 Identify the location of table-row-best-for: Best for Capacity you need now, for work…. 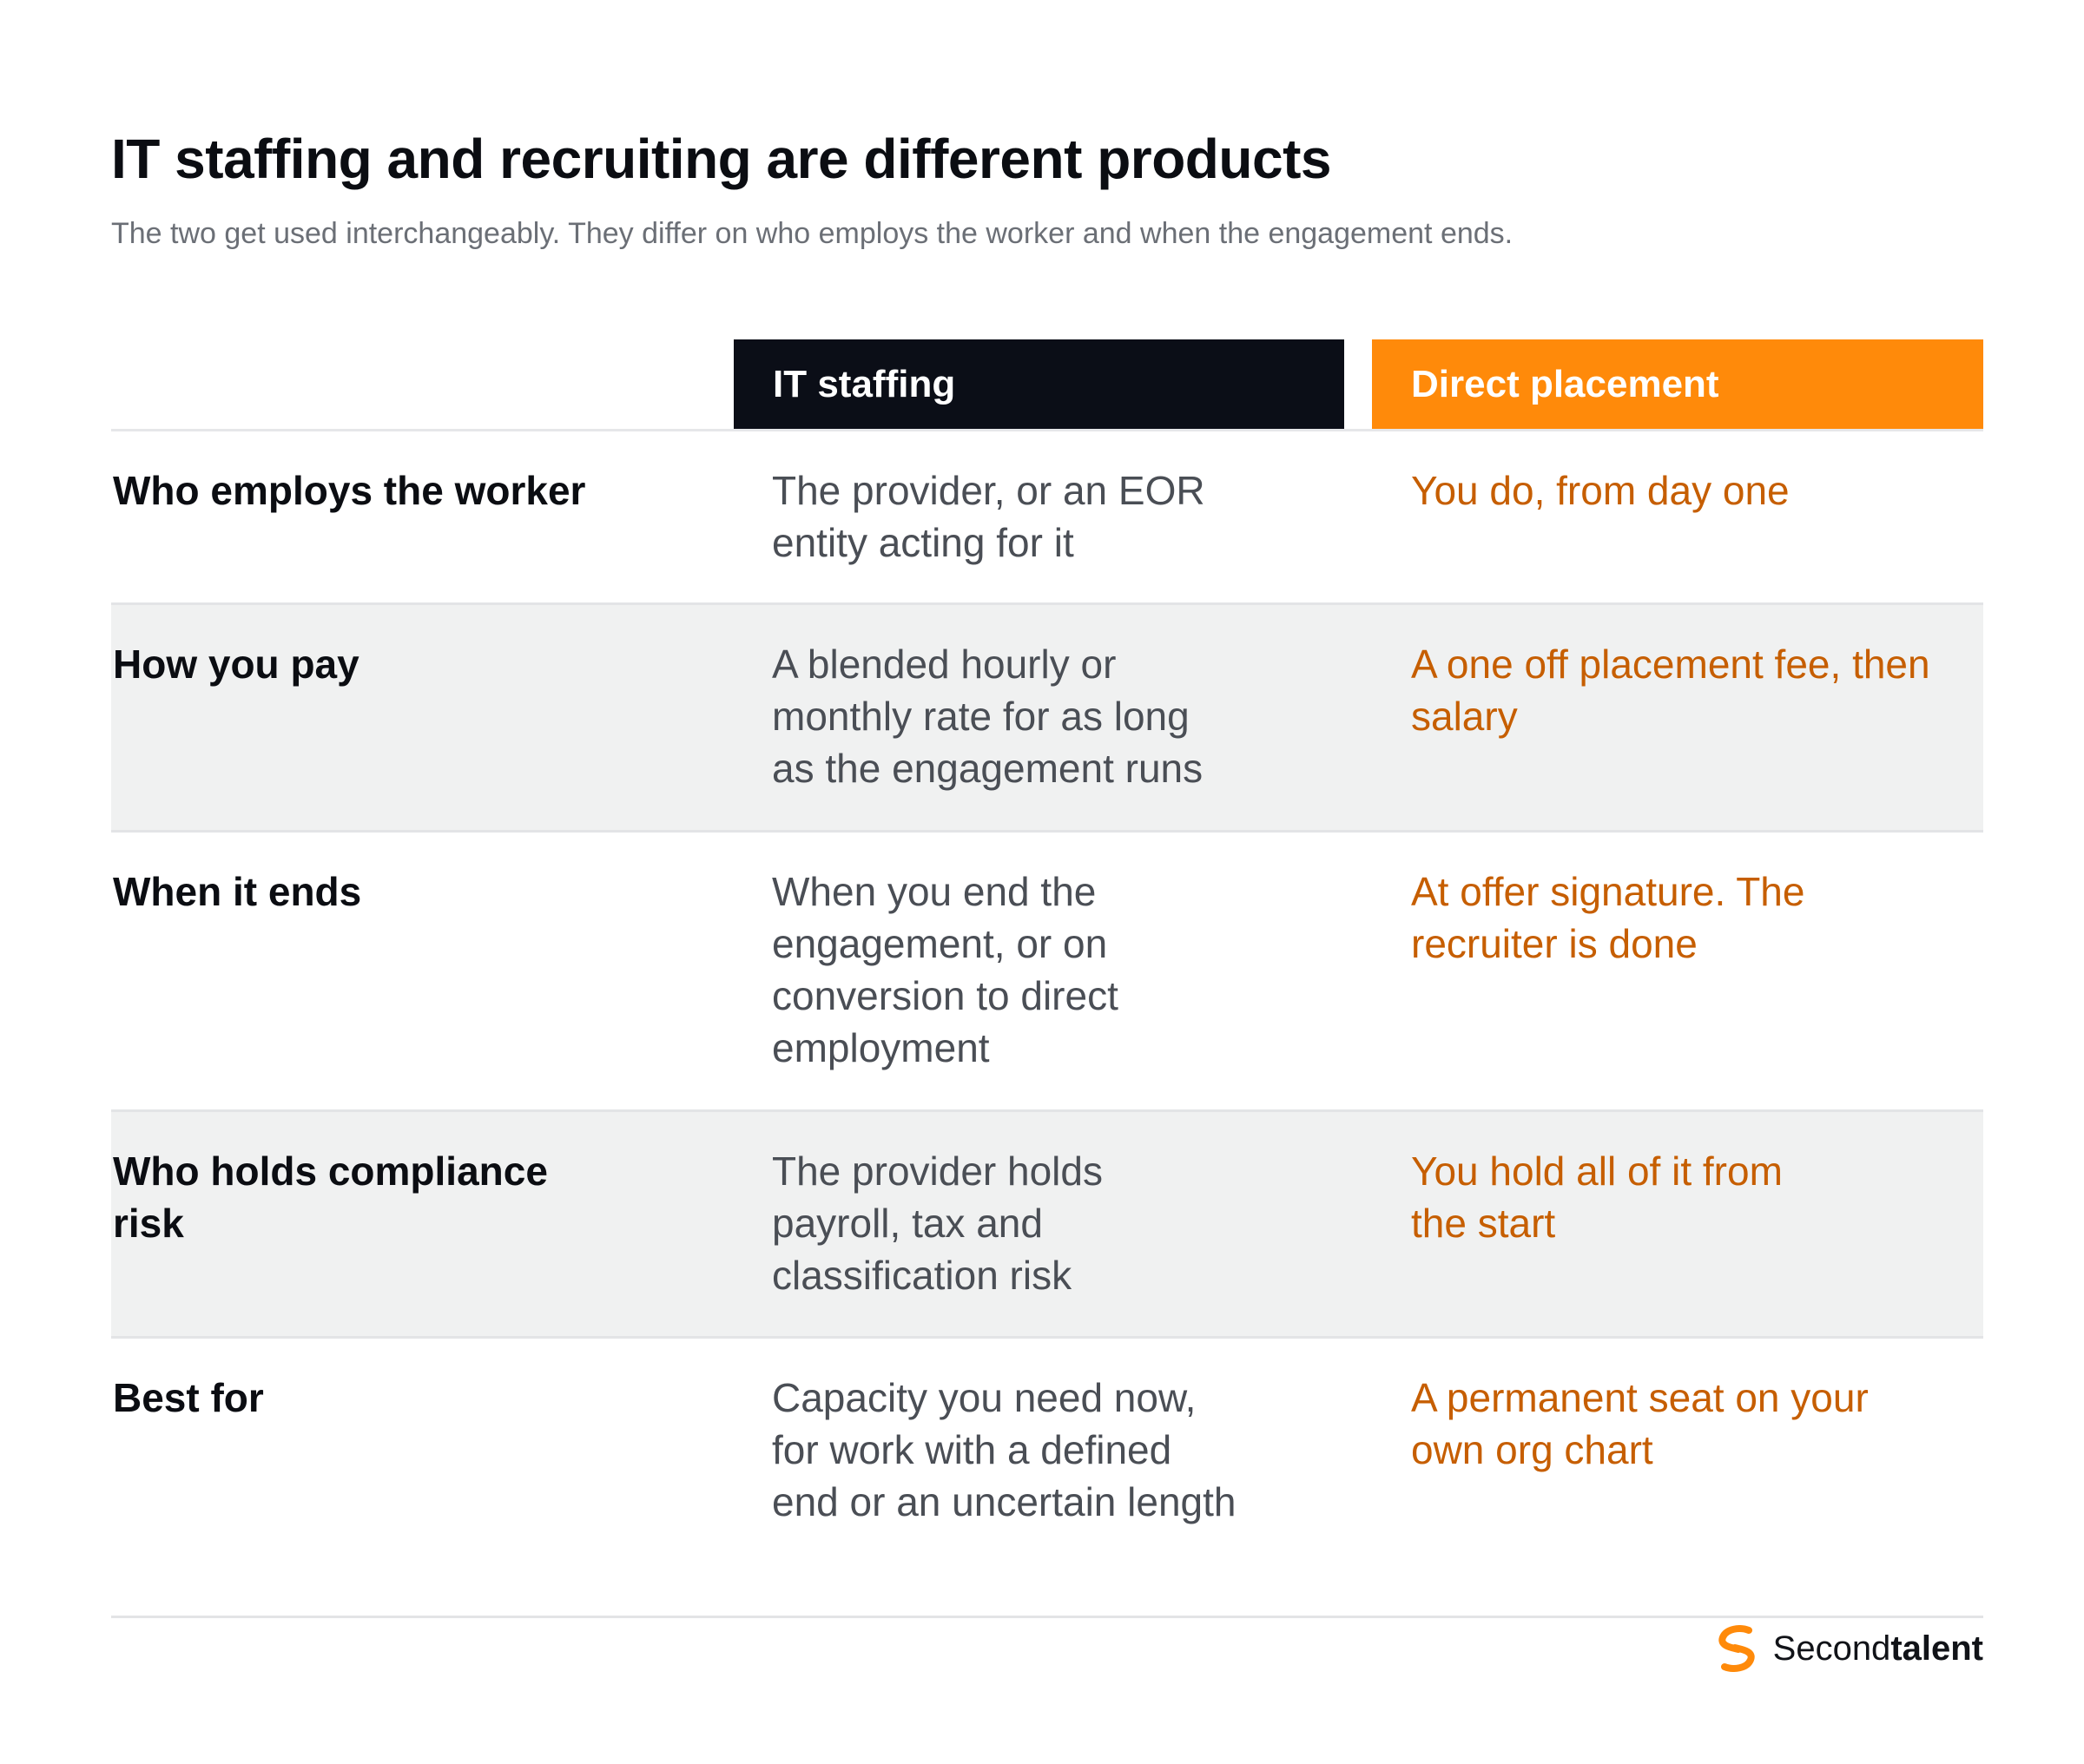
(1047, 1479).